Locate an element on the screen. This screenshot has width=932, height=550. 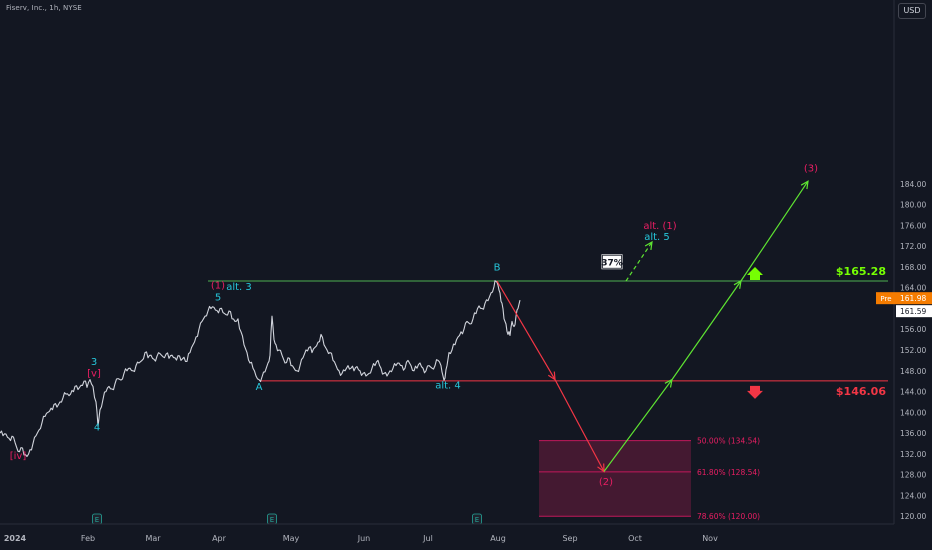
x-tick-label: 2024 is located at coordinates (15, 538).